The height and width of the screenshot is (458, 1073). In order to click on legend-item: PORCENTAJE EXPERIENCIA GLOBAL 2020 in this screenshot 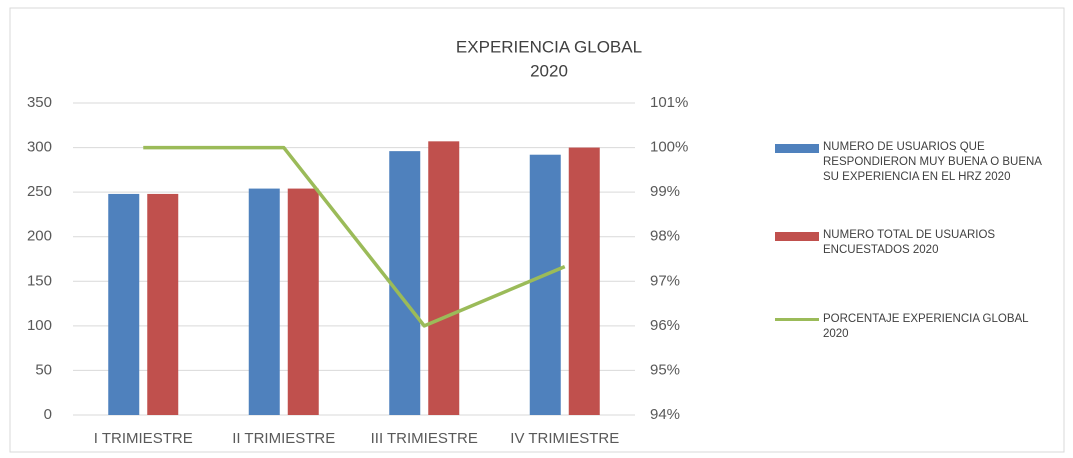, I will do `click(914, 327)`.